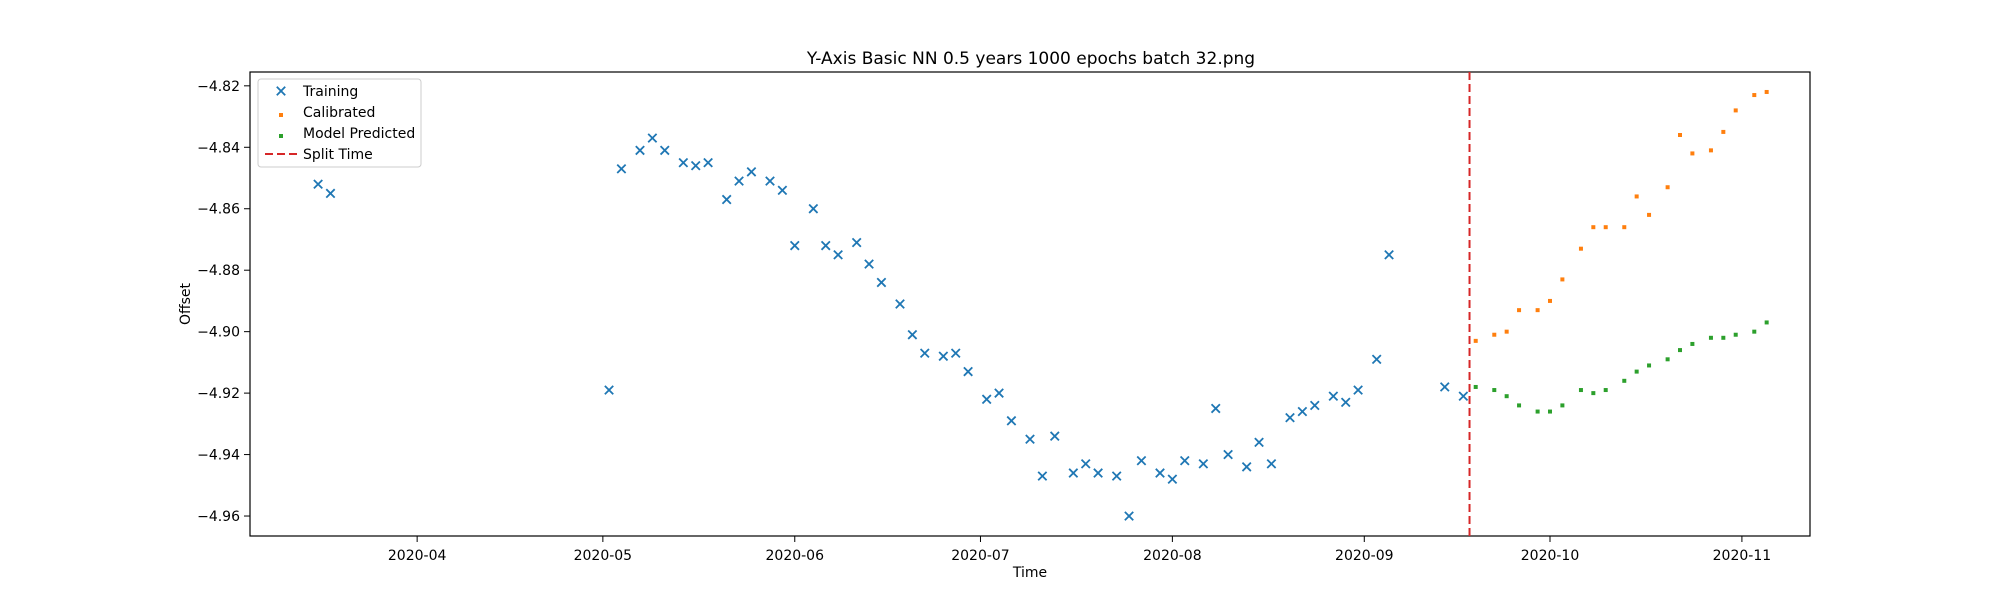 The height and width of the screenshot is (600, 2000). I want to click on x-tick-label: 2020-05, so click(603, 556).